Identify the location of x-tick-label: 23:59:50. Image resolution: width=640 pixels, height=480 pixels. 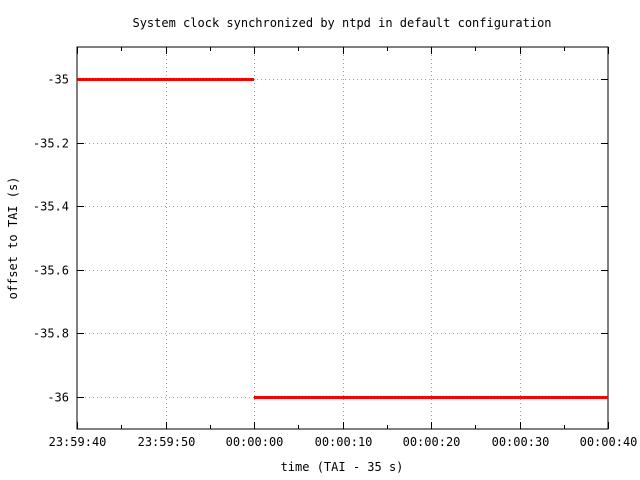
(167, 442).